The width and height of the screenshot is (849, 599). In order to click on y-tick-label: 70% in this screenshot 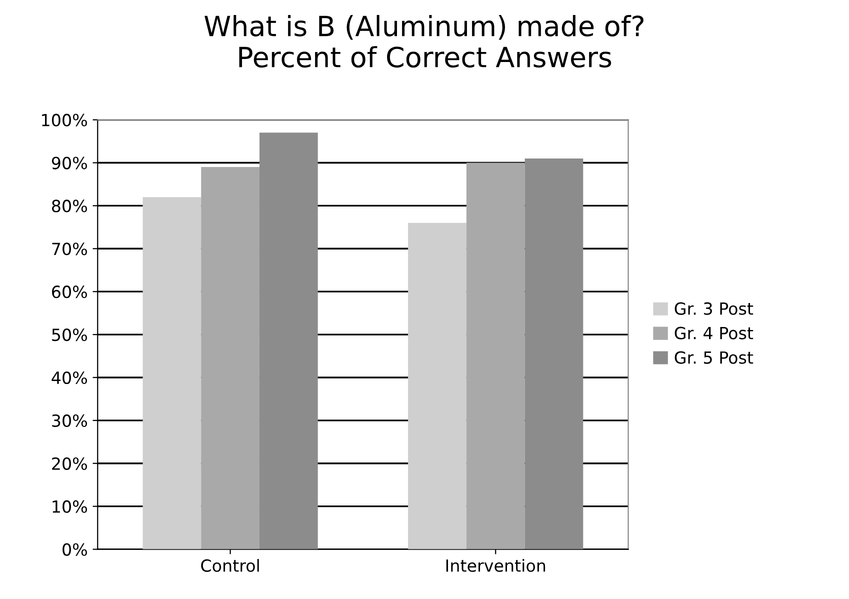, I will do `click(69, 249)`.